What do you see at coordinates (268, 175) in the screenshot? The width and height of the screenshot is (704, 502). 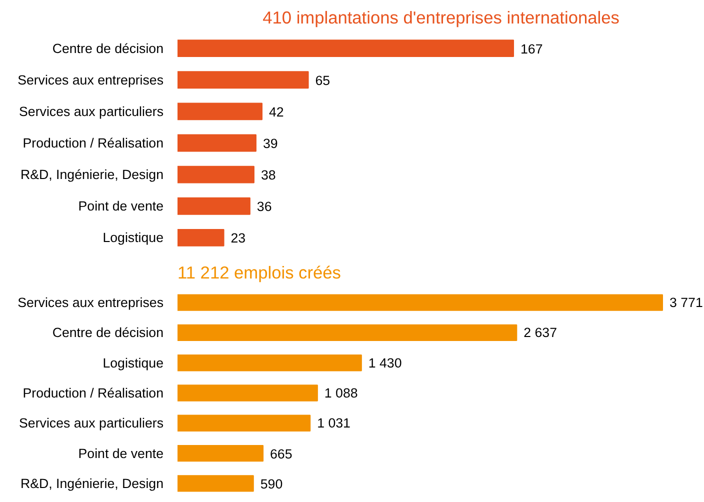 I see `data-label: 38` at bounding box center [268, 175].